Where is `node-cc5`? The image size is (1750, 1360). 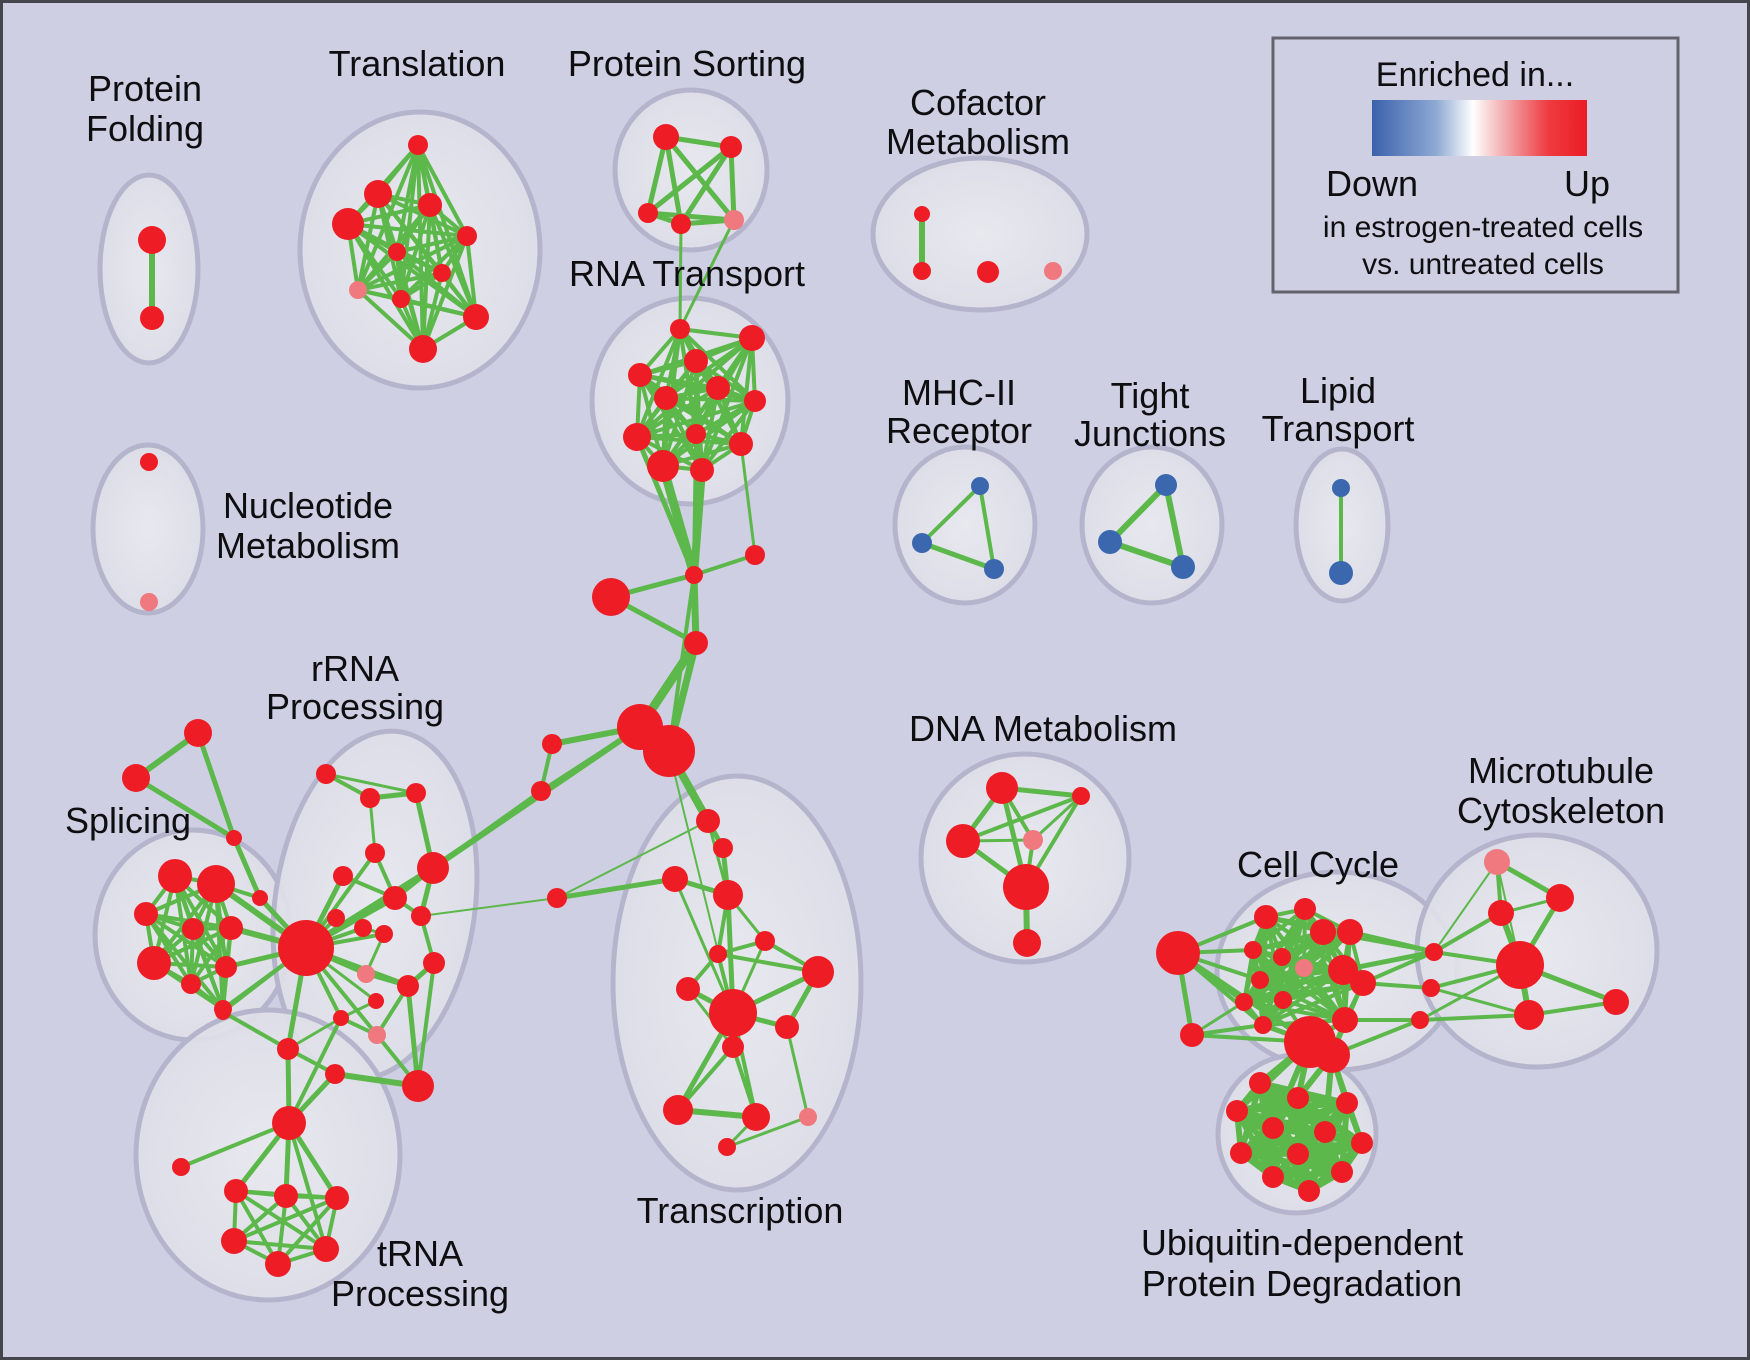
node-cc5 is located at coordinates (1323, 932).